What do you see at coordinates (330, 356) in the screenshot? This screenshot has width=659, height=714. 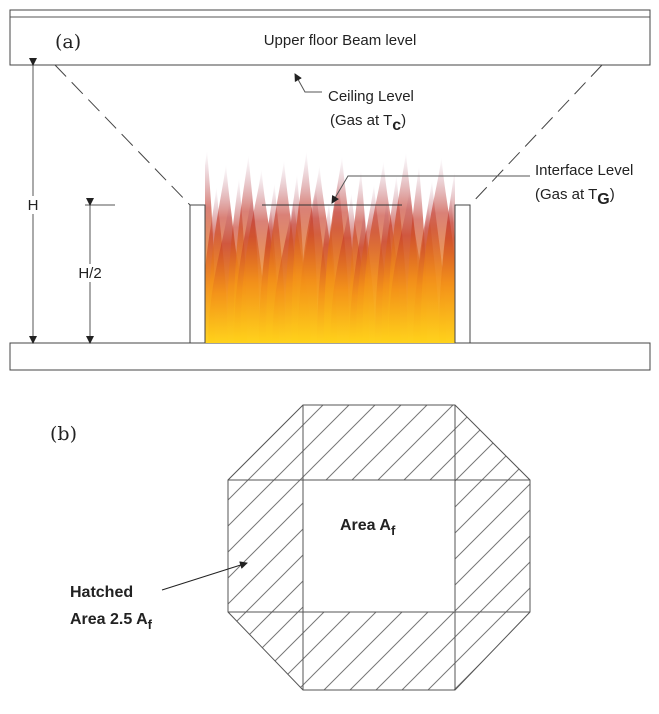 I see `floor-slab` at bounding box center [330, 356].